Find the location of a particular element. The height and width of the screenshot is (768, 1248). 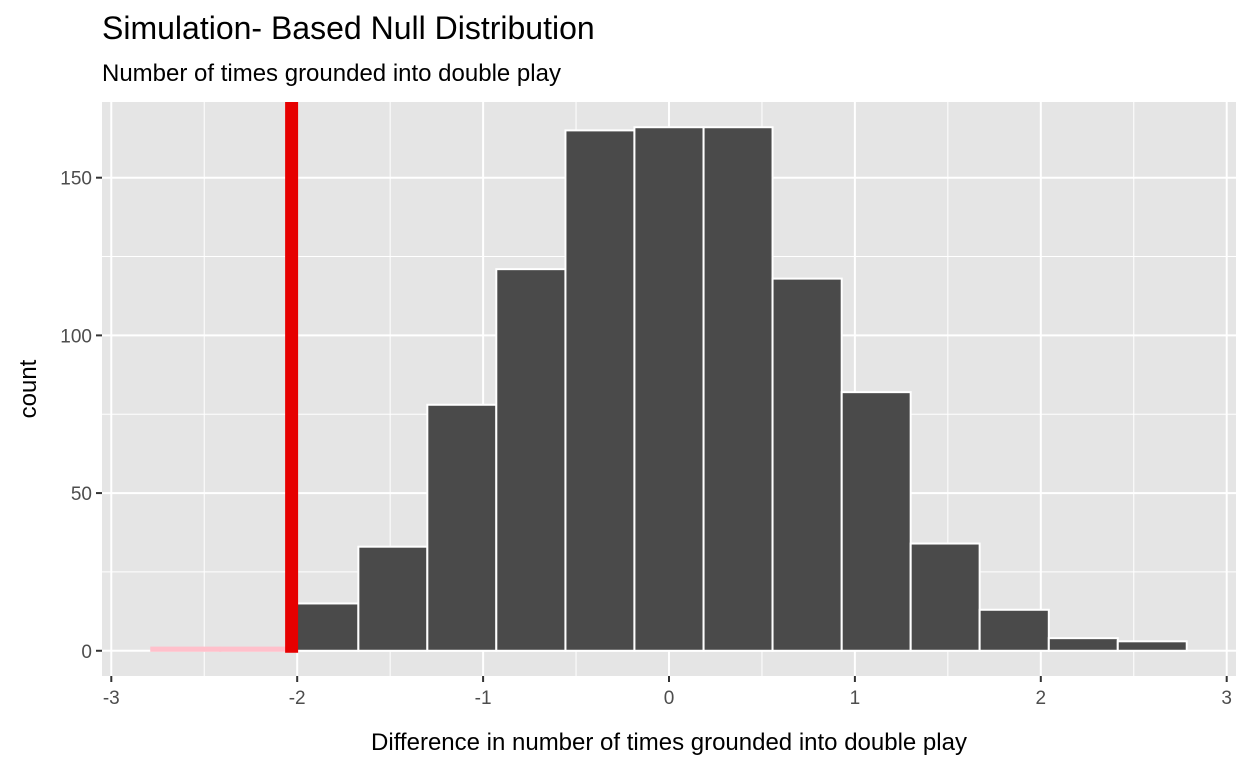

y-tick-label: 100 is located at coordinates (76, 336).